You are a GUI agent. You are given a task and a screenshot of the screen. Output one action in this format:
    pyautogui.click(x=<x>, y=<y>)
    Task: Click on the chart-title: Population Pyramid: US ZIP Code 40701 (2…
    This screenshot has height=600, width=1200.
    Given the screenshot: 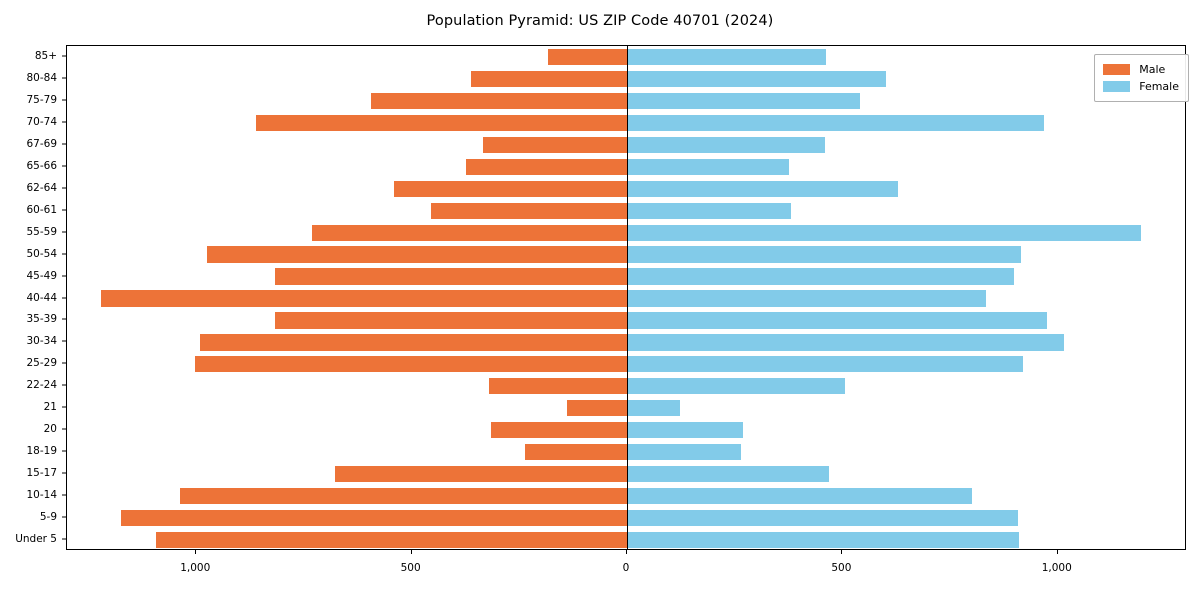 What is the action you would take?
    pyautogui.click(x=600, y=21)
    